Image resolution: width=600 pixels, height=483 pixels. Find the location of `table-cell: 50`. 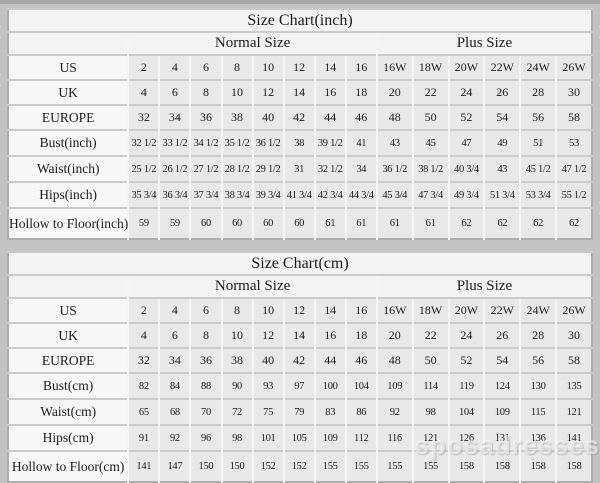

table-cell: 50 is located at coordinates (430, 360).